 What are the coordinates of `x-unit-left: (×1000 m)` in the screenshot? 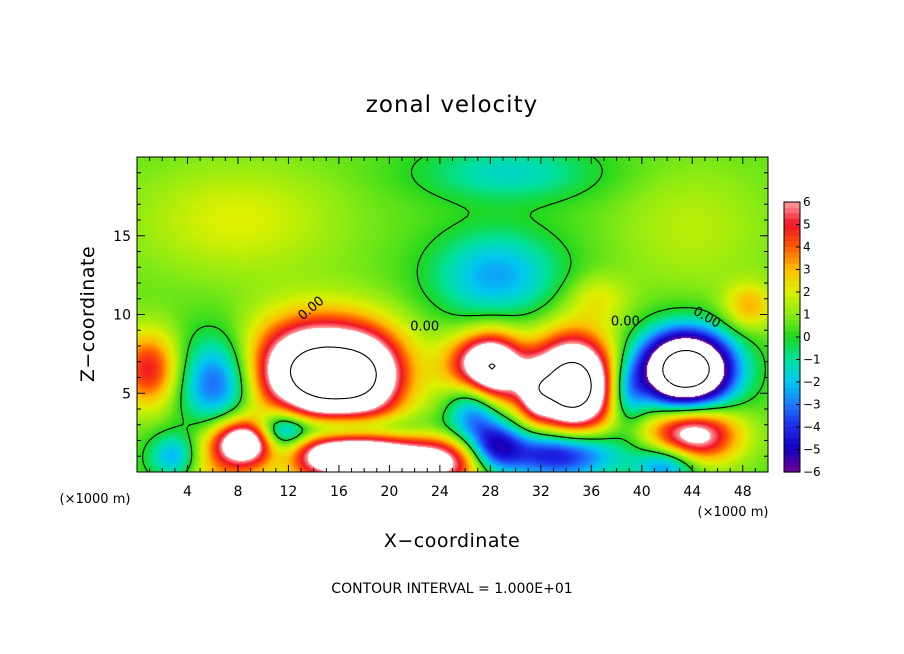 It's located at (95, 499).